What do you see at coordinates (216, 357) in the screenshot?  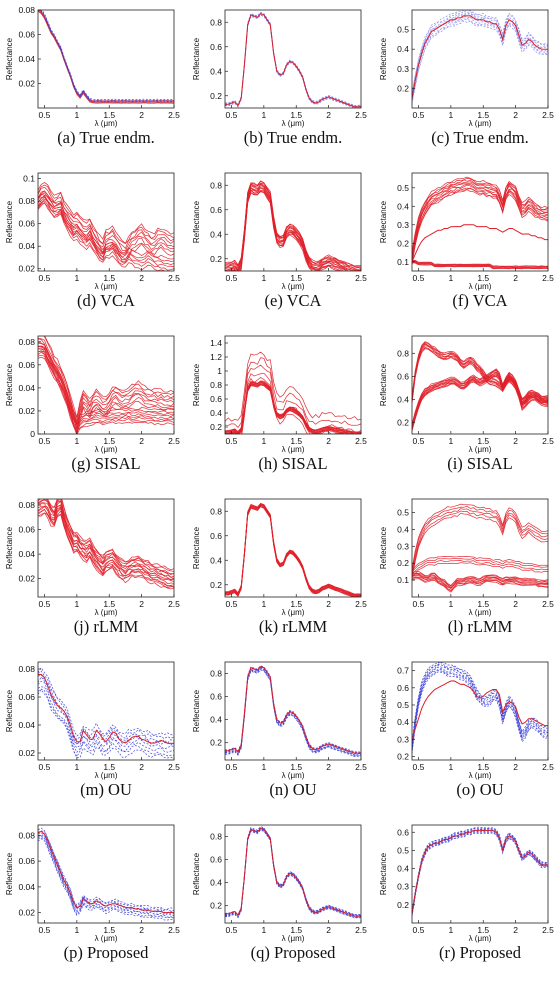 I see `panel-h-ytick-label: 1.2` at bounding box center [216, 357].